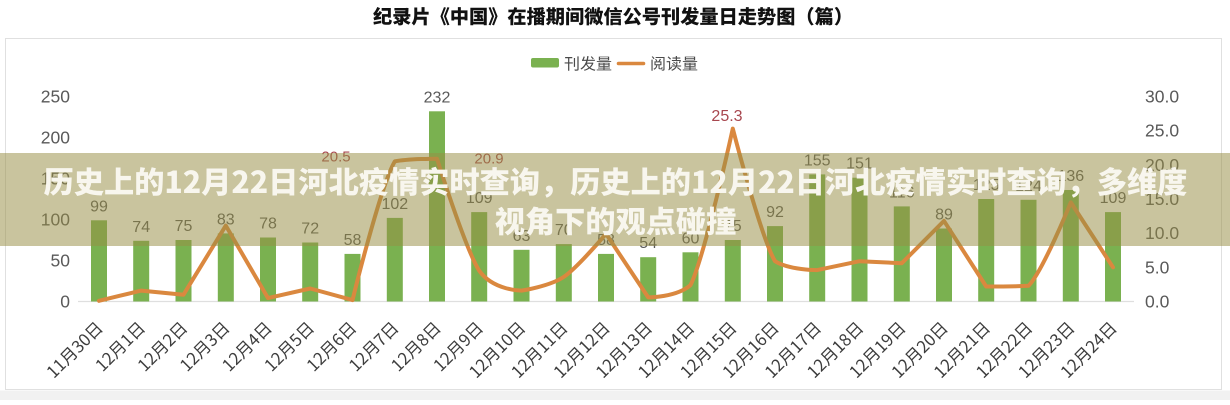 This screenshot has width=1230, height=405. Describe the element at coordinates (437, 97) in the screenshot. I see `svg-text: 232` at that location.